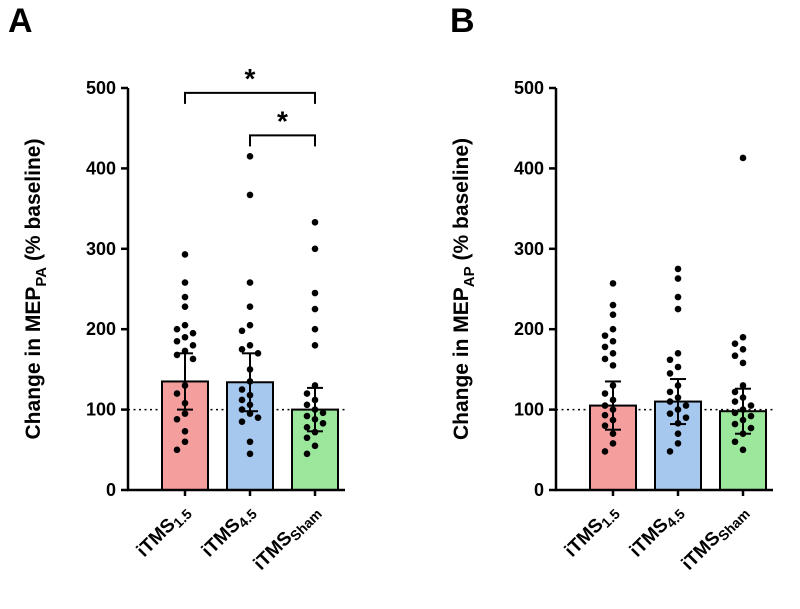  I want to click on y-axis-title: Change in MEPAP (% baseline), so click(464, 289).